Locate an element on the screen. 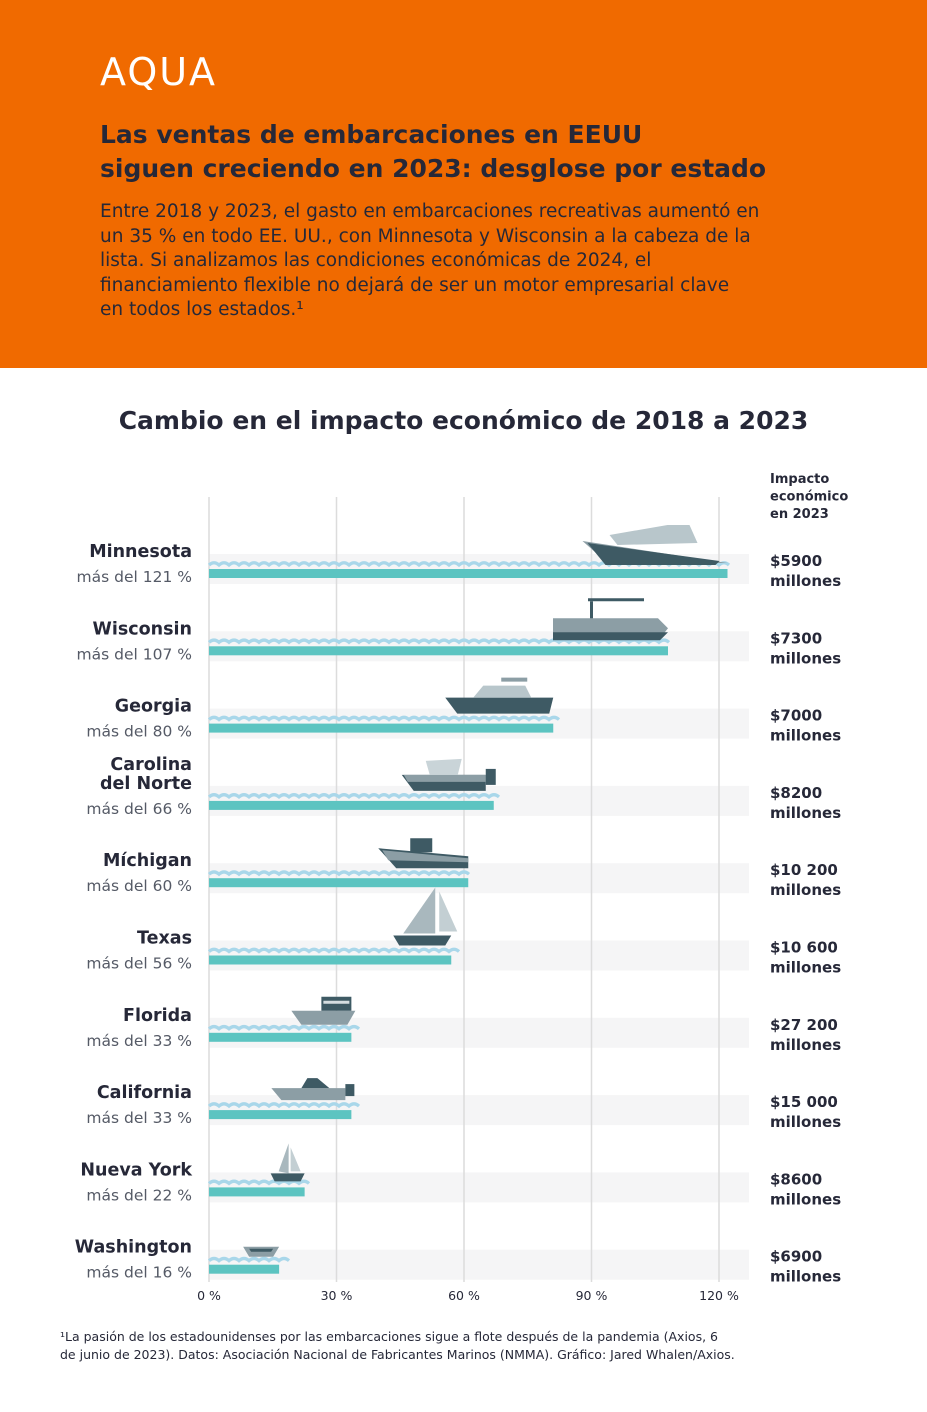 This screenshot has height=1412, width=927. dinghy-boat-icon is located at coordinates (261, 1251).